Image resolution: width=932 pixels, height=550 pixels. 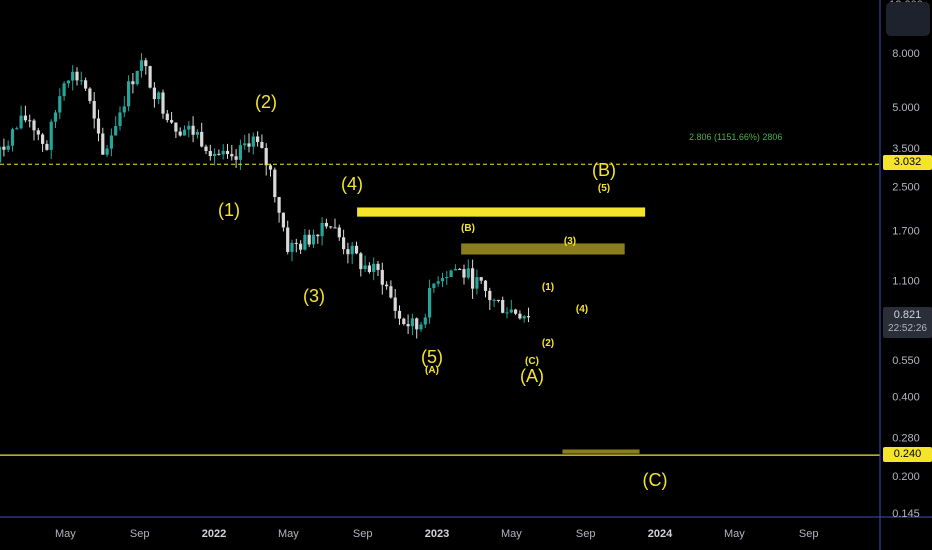 What do you see at coordinates (266, 102) in the screenshot?
I see `wave-label: (2)` at bounding box center [266, 102].